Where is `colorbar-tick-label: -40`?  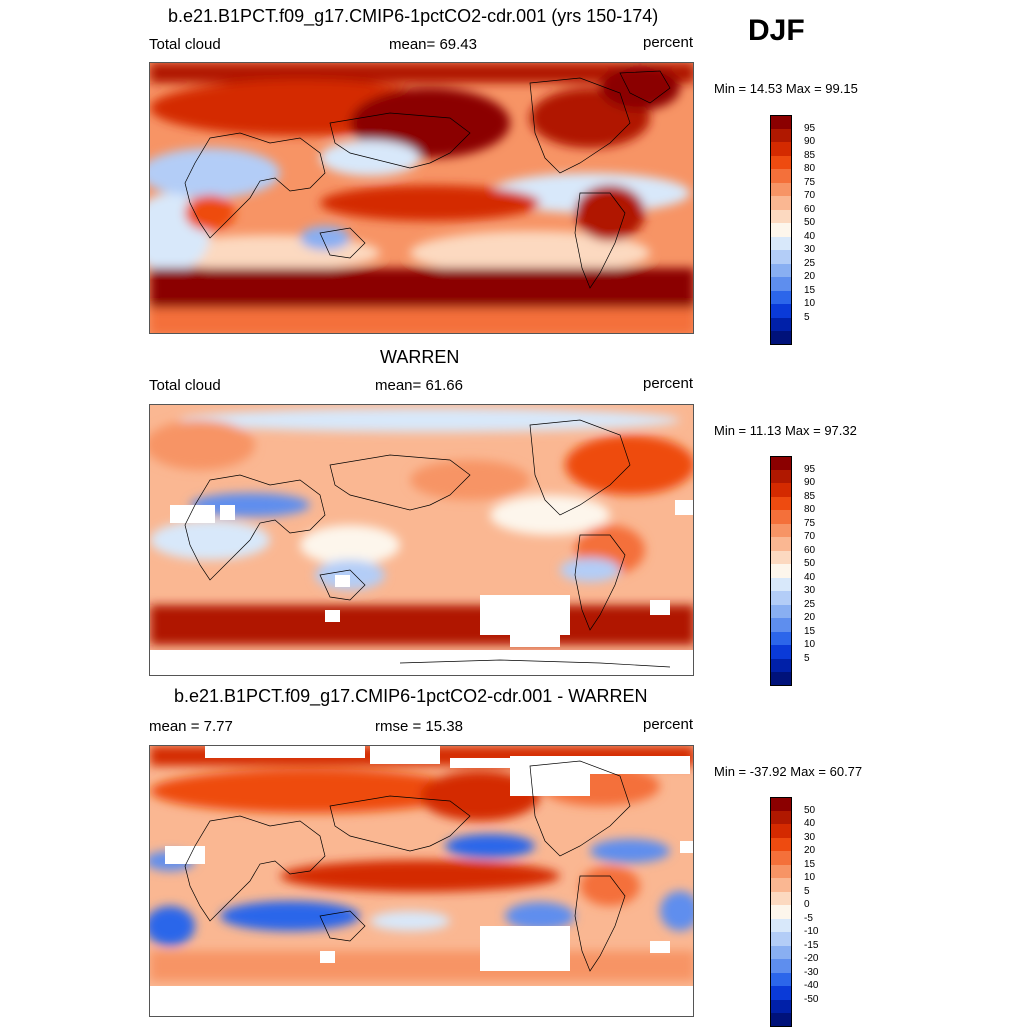
colorbar-tick-label: -40 is located at coordinates (811, 985).